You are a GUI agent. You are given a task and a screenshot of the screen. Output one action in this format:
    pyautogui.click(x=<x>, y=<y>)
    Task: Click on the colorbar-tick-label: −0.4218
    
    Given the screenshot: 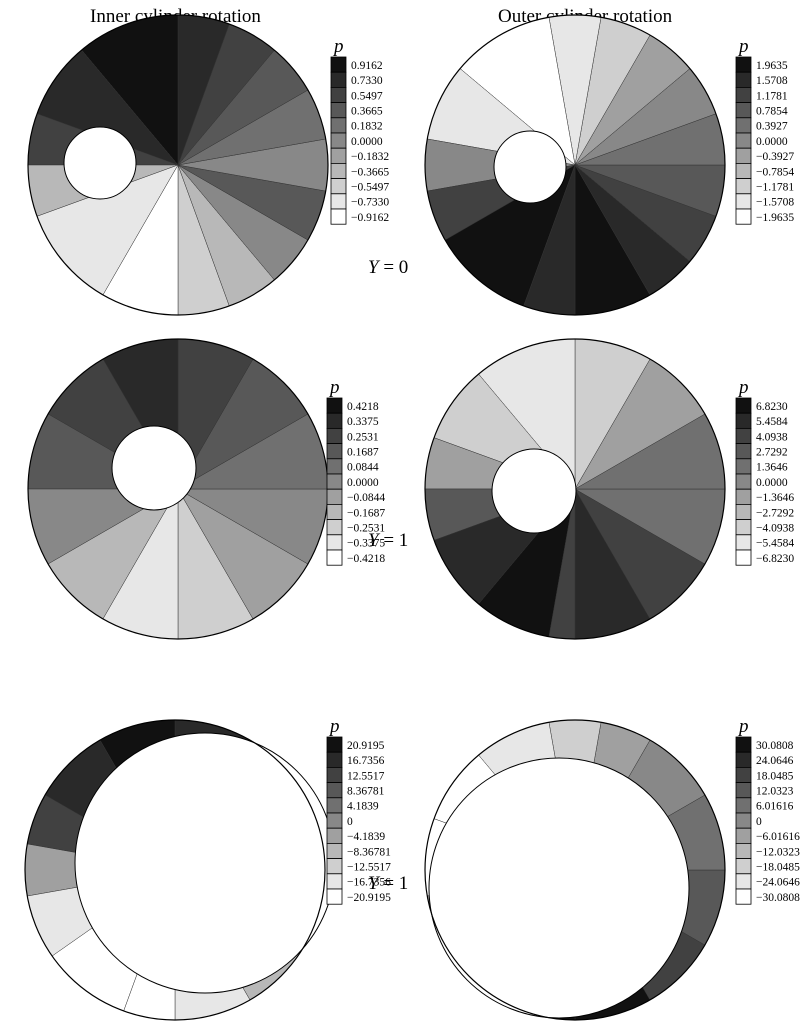 What is the action you would take?
    pyautogui.click(x=366, y=559)
    